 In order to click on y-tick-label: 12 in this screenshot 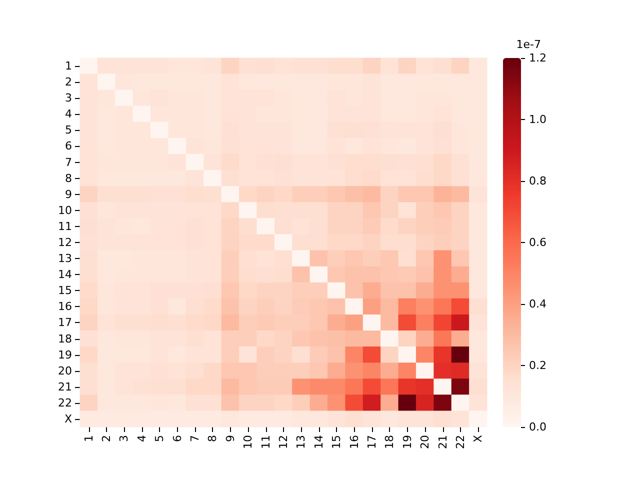, I will do `click(65, 242)`.